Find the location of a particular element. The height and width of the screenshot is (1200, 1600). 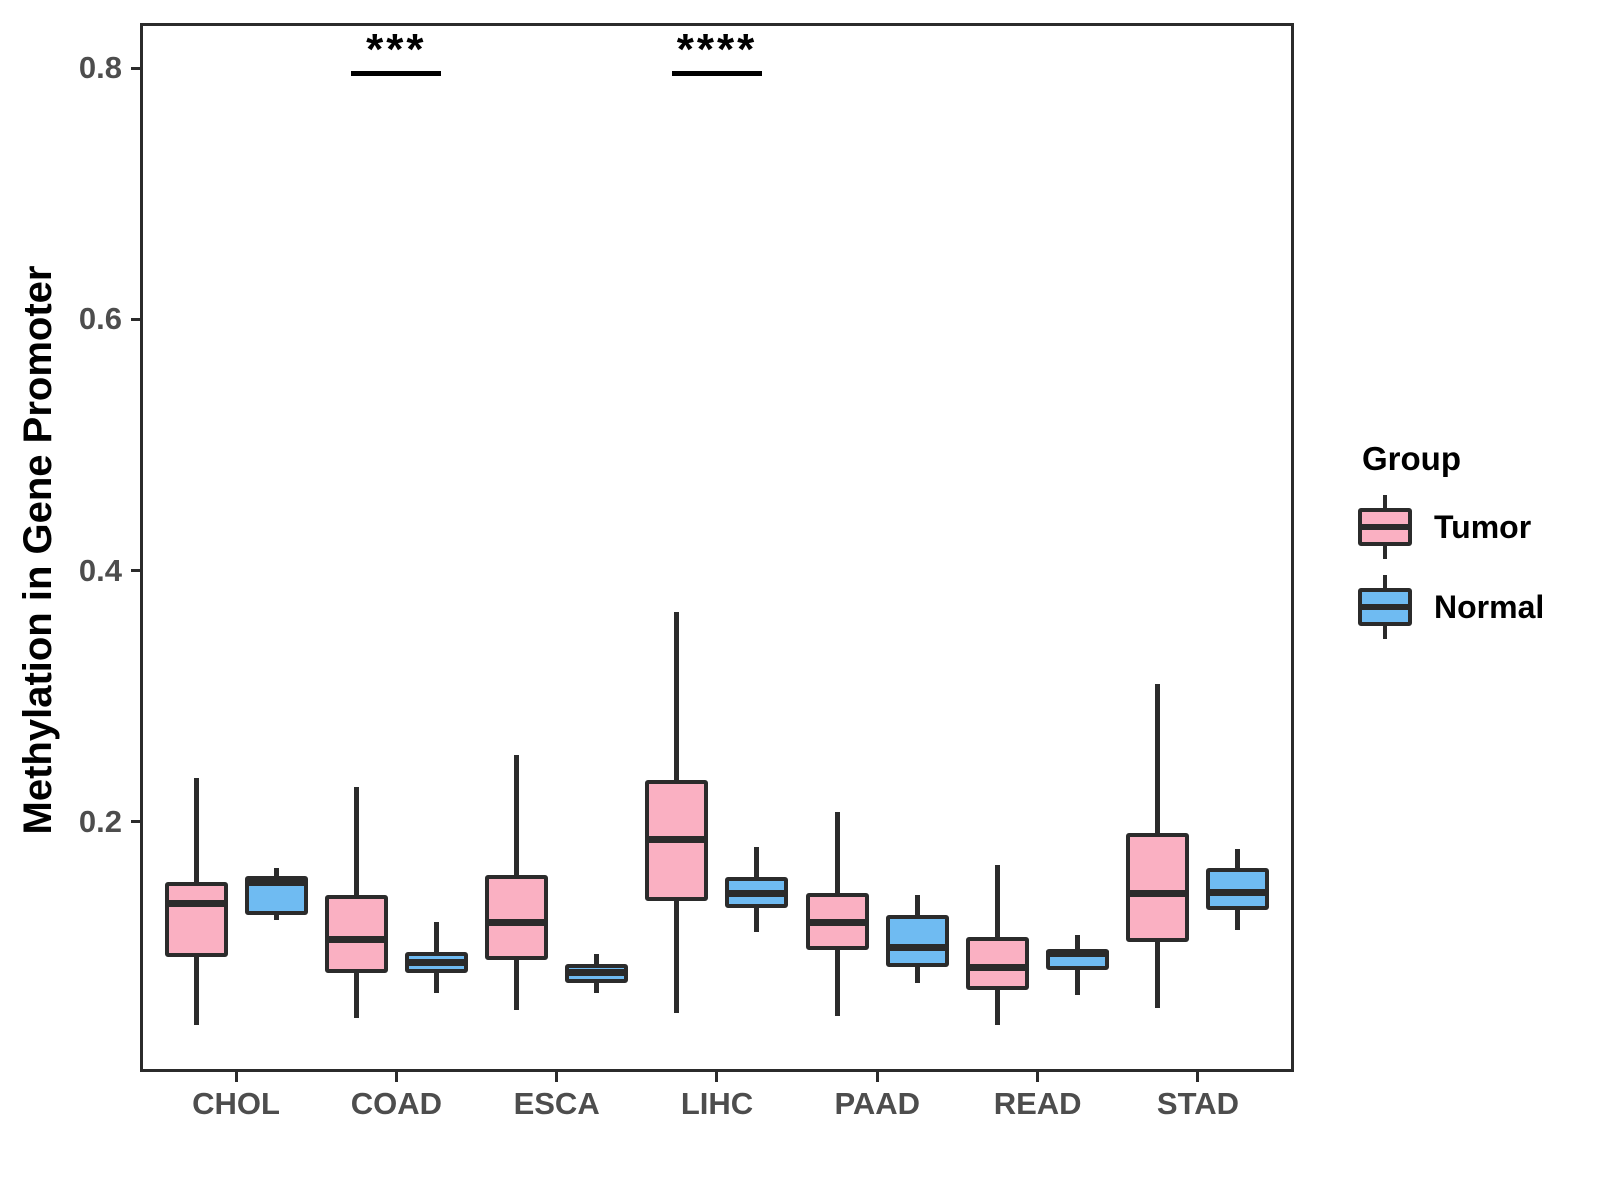

legend-item-normal: Normal is located at coordinates (1467, 607).